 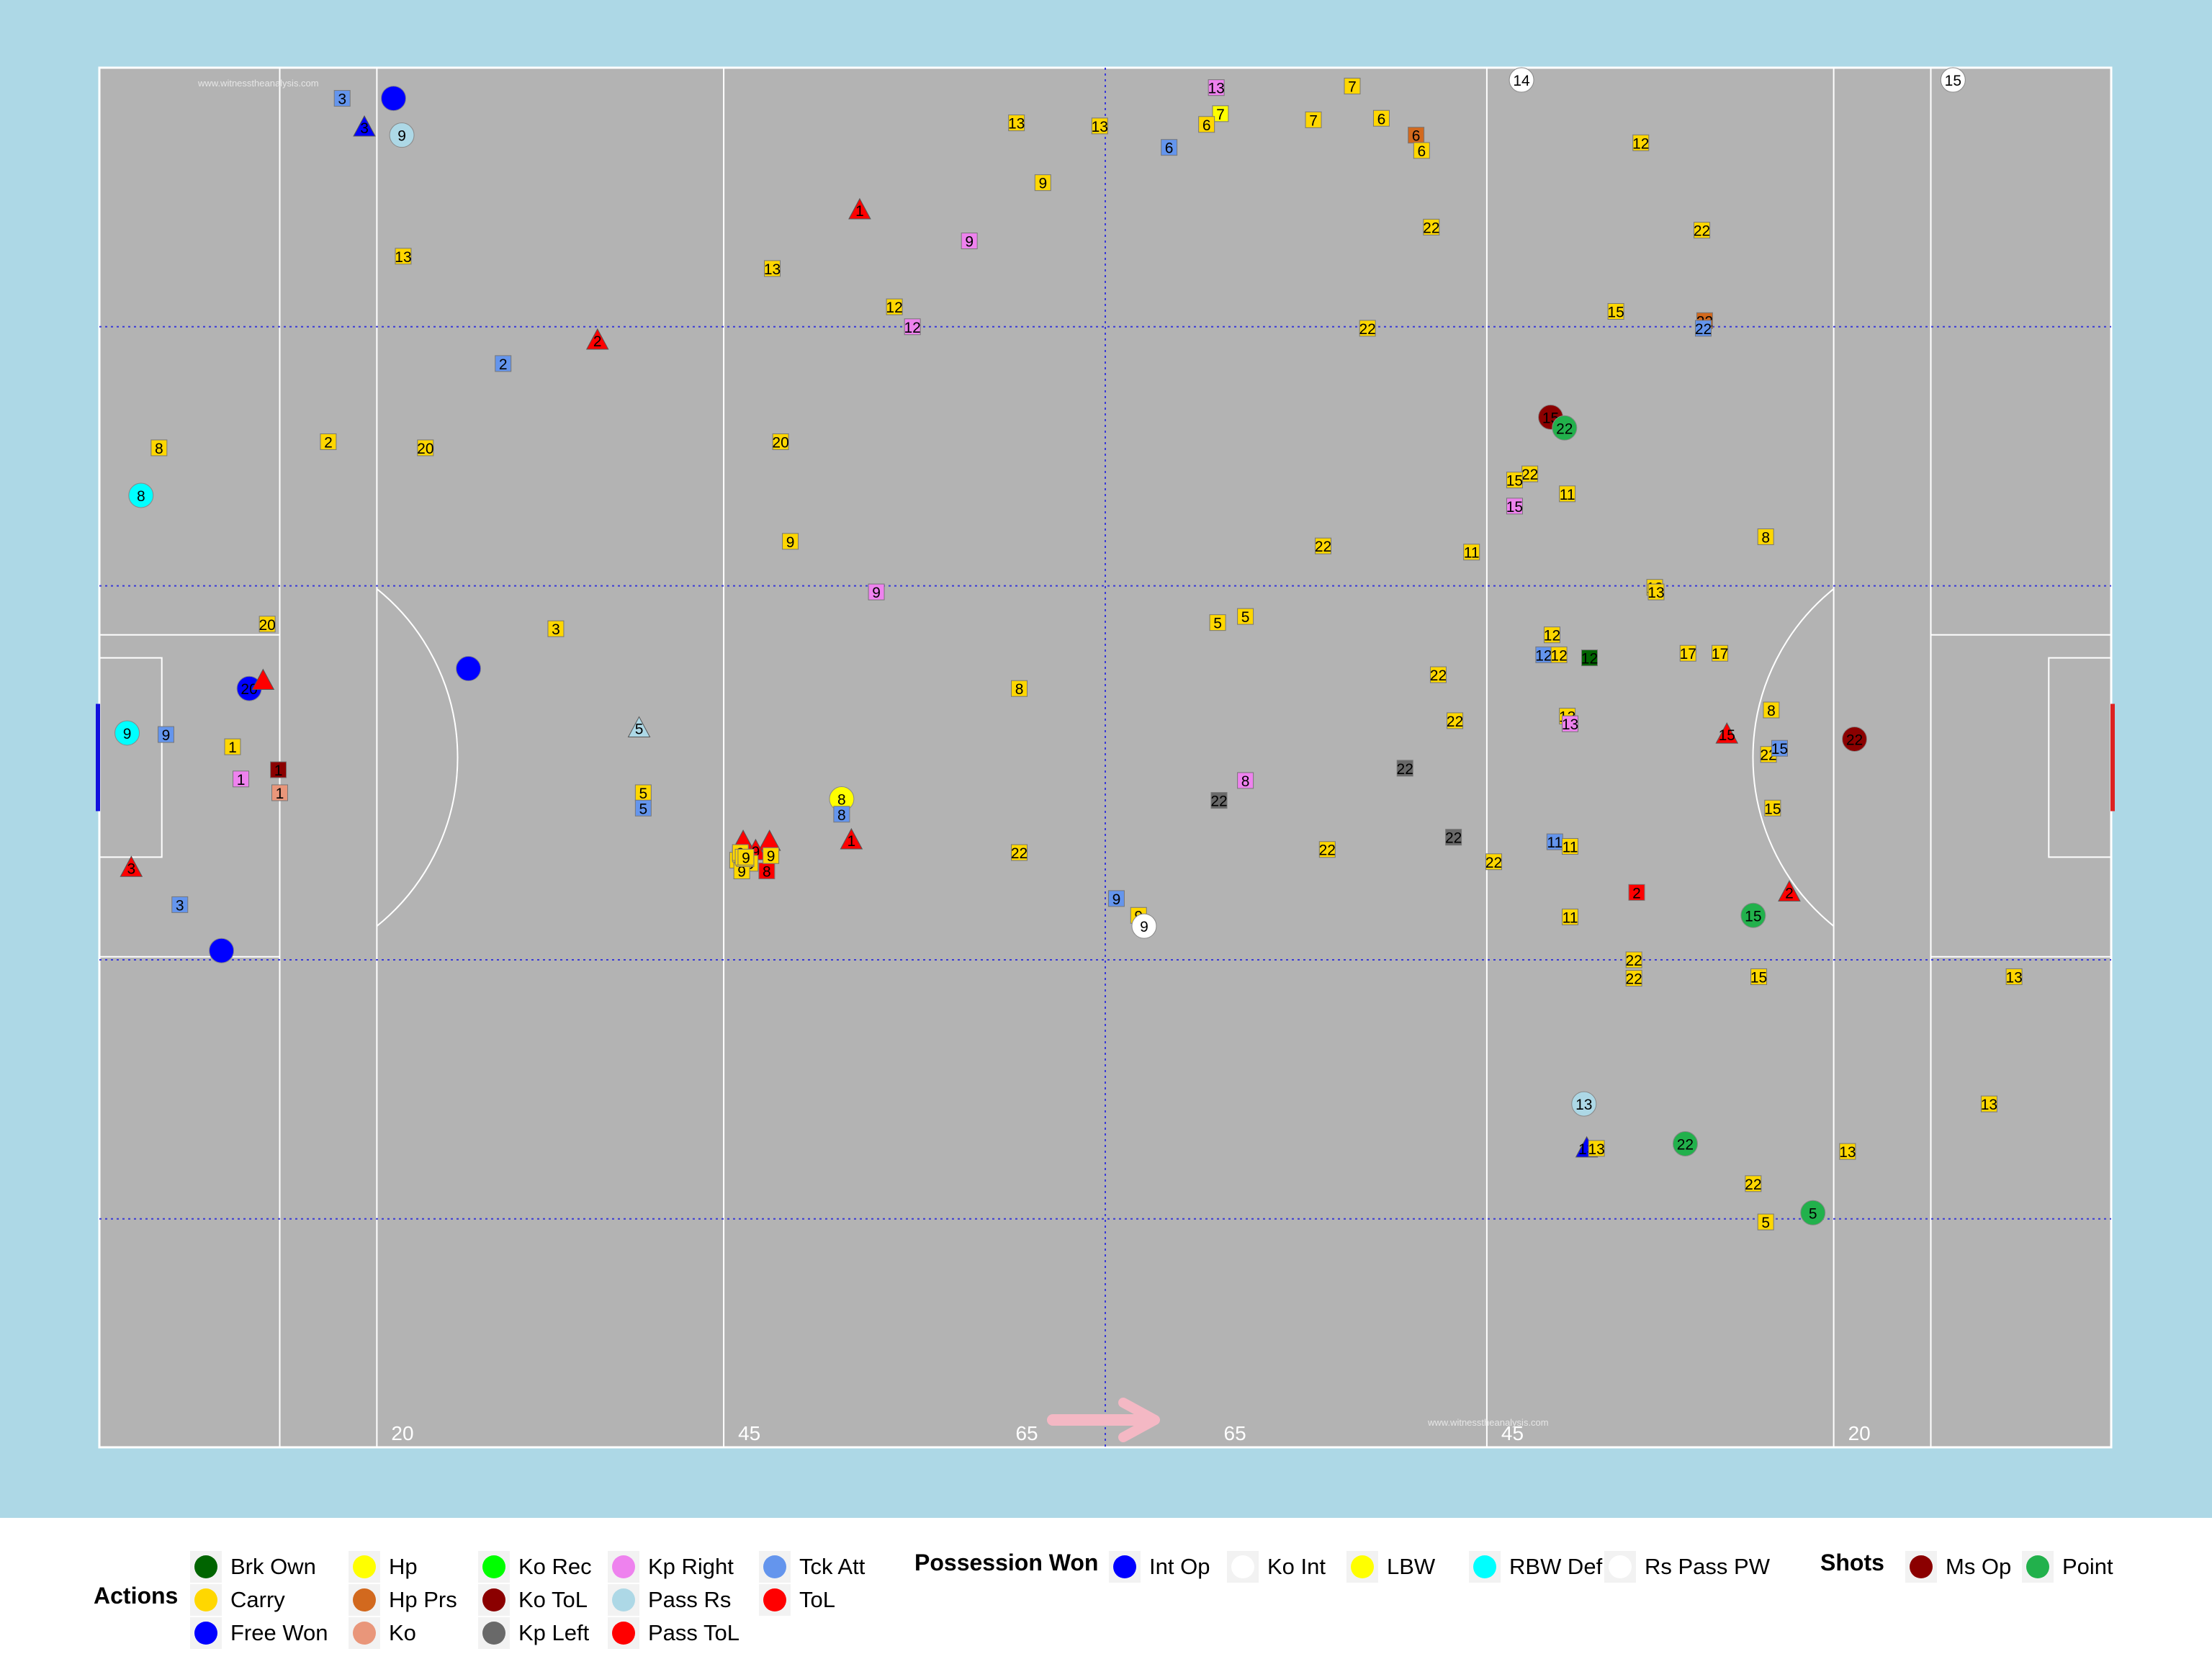 I want to click on event-marker: 8, so click(x=1766, y=537).